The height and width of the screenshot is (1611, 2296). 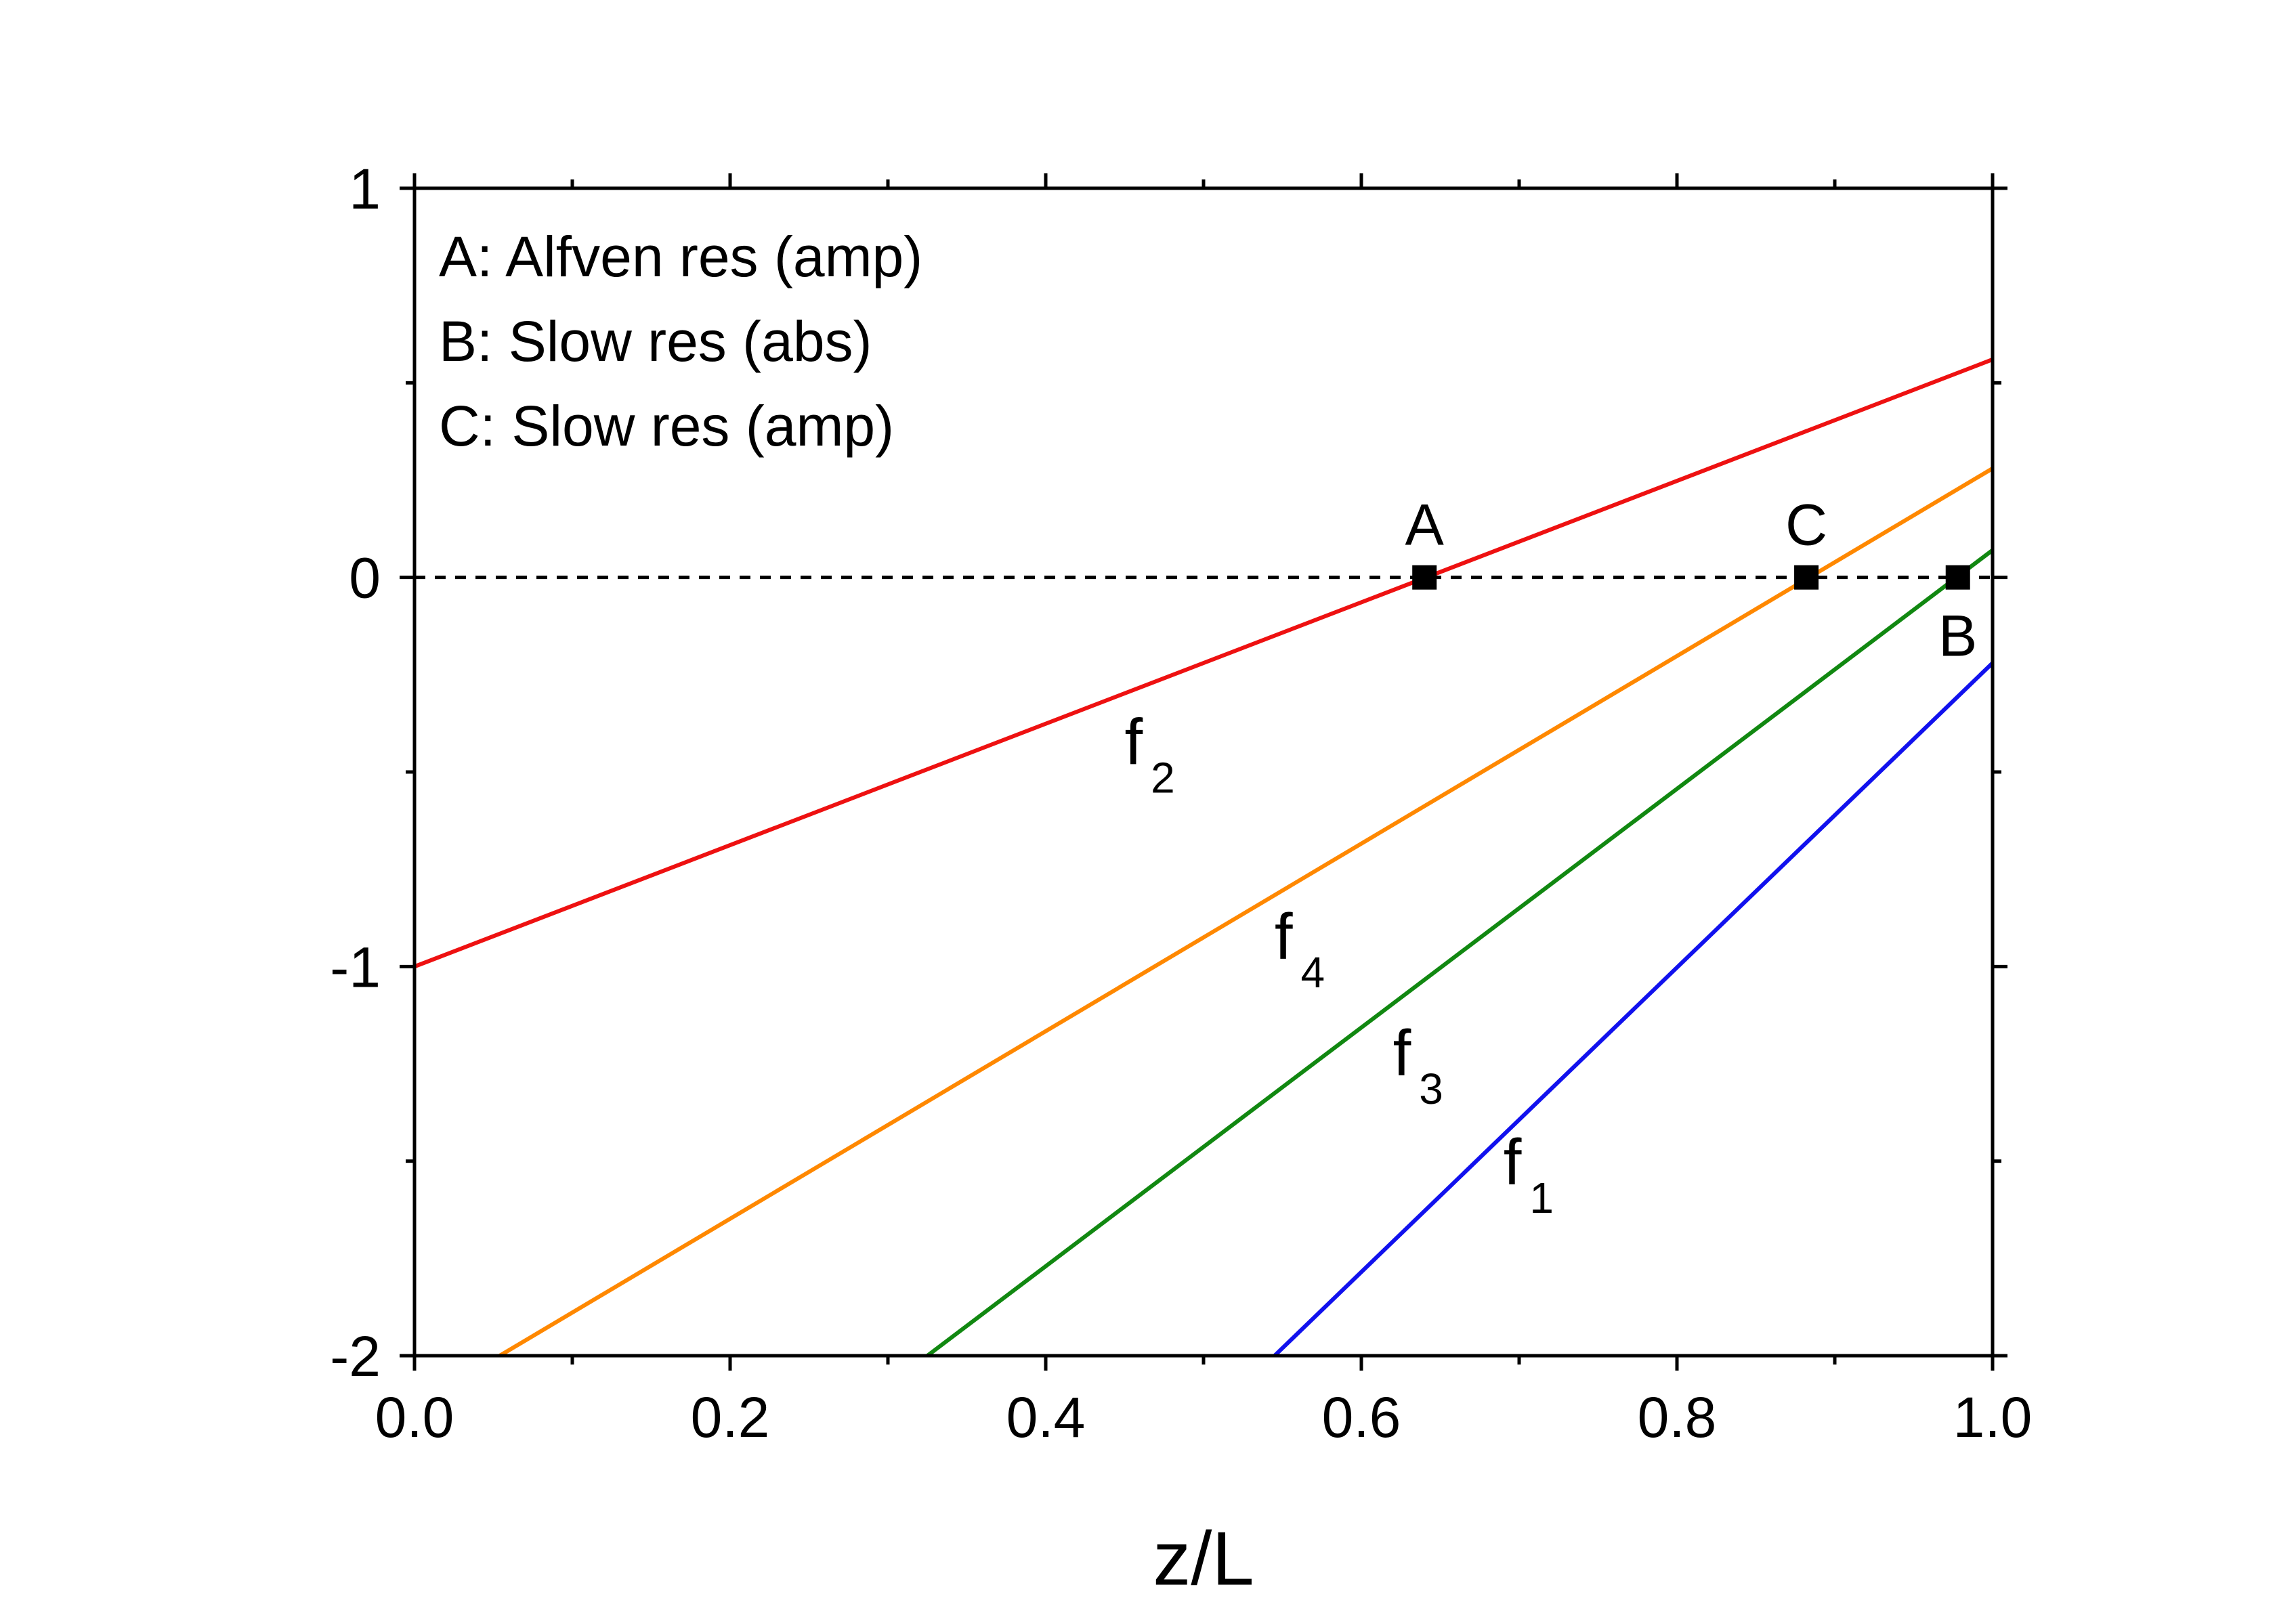 I want to click on series-line-f1, so click(x=1634, y=1009).